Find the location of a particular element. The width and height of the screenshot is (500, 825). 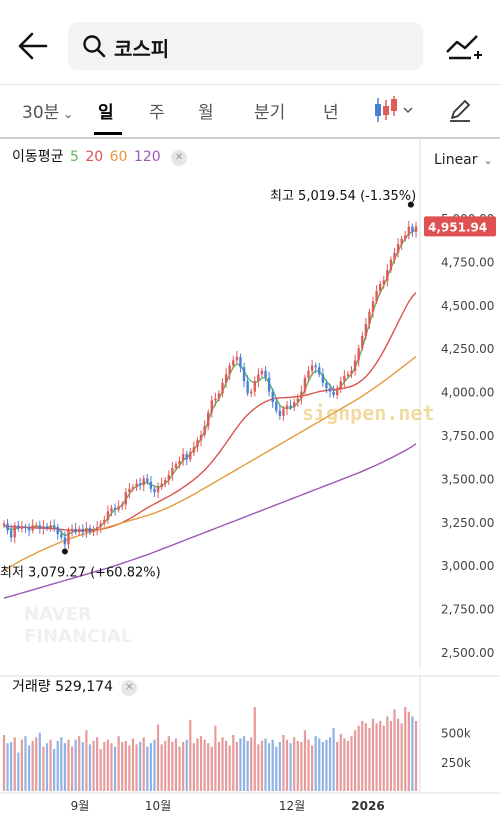

search-input: 코스피 is located at coordinates (245, 46).